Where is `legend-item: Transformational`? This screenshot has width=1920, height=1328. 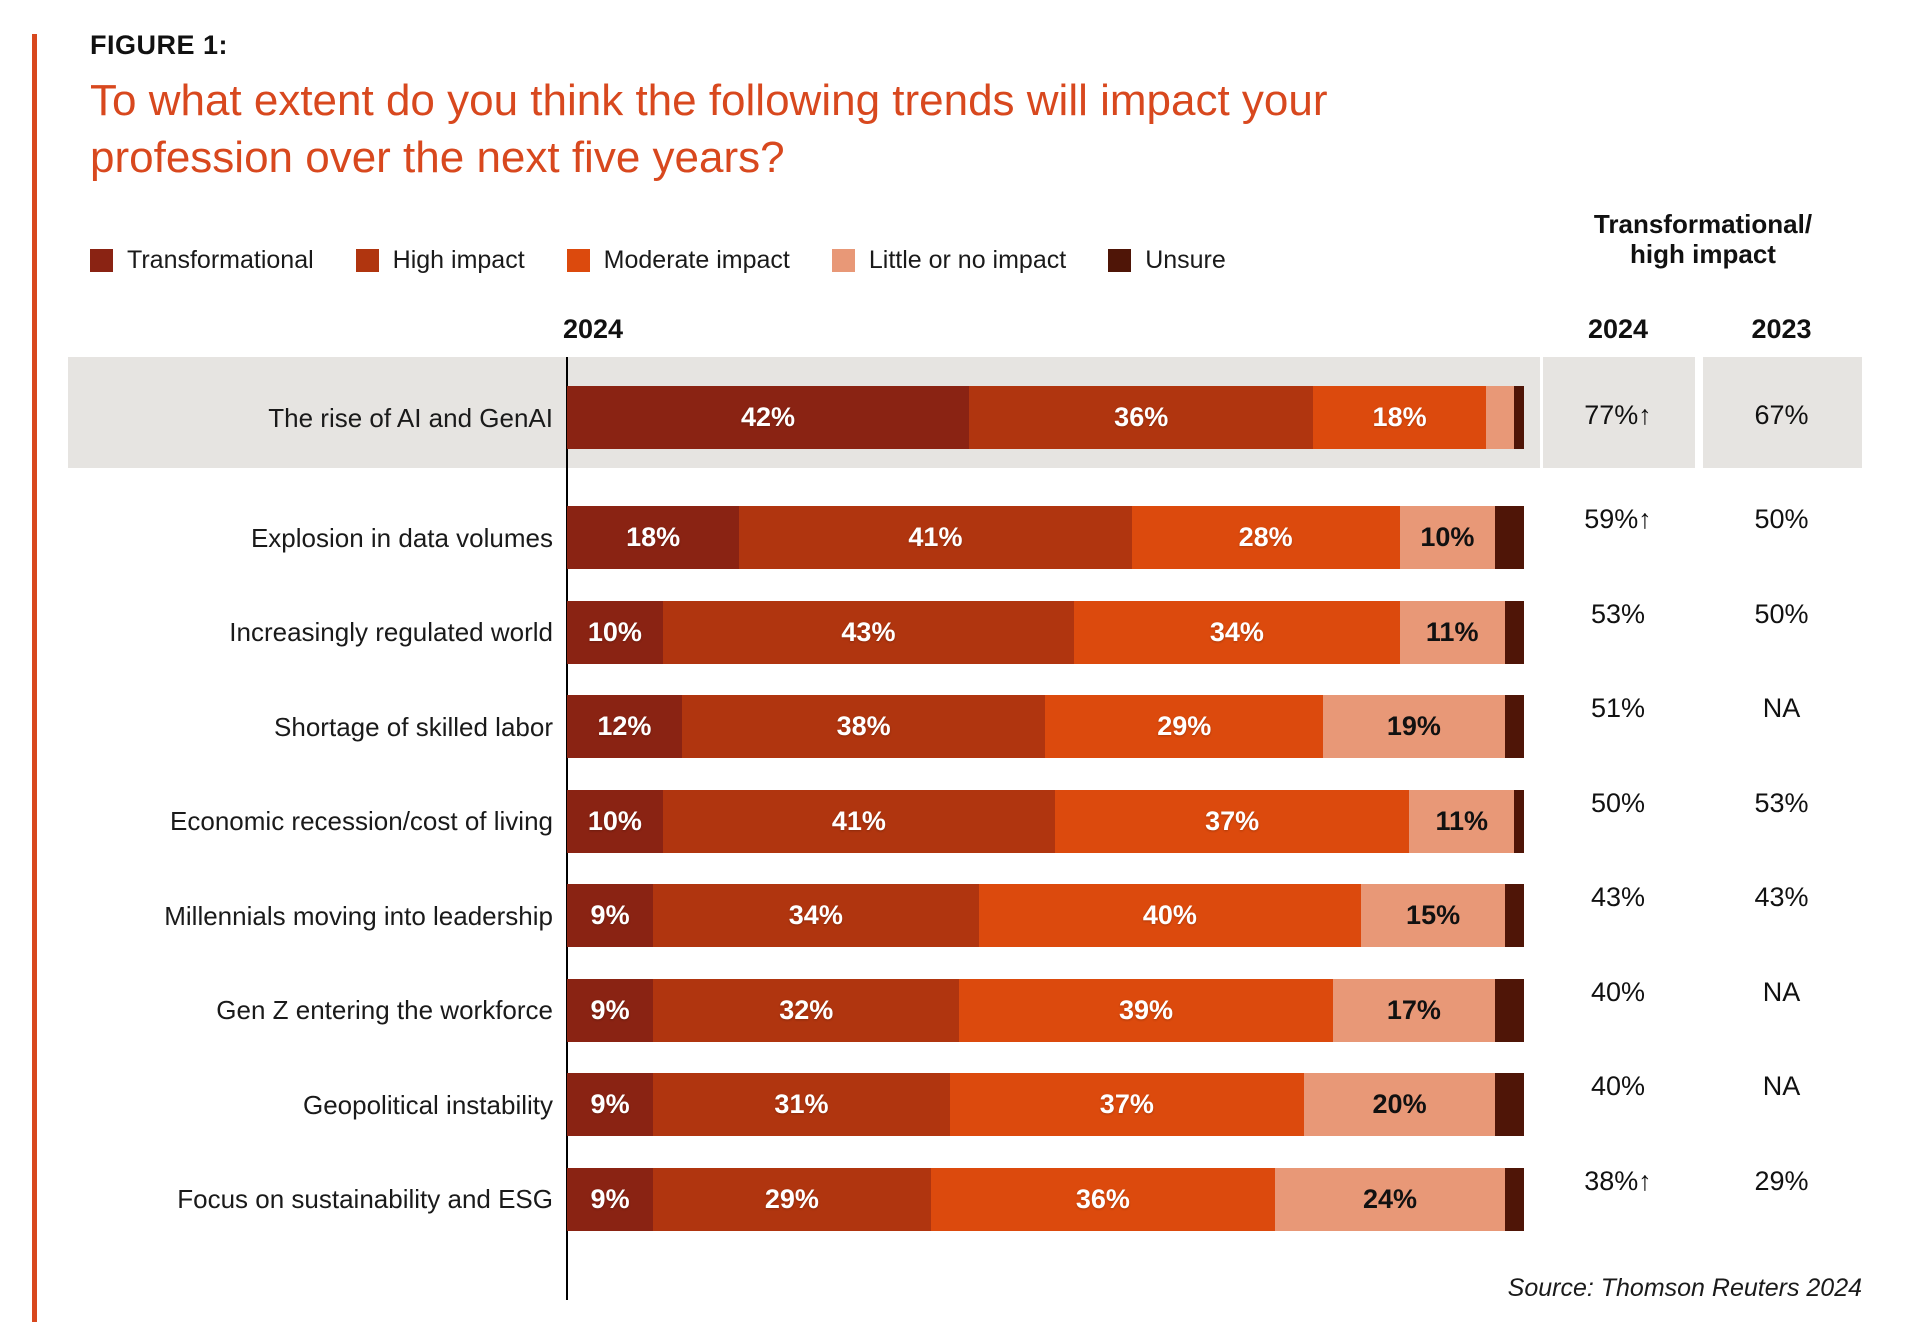 legend-item: Transformational is located at coordinates (202, 260).